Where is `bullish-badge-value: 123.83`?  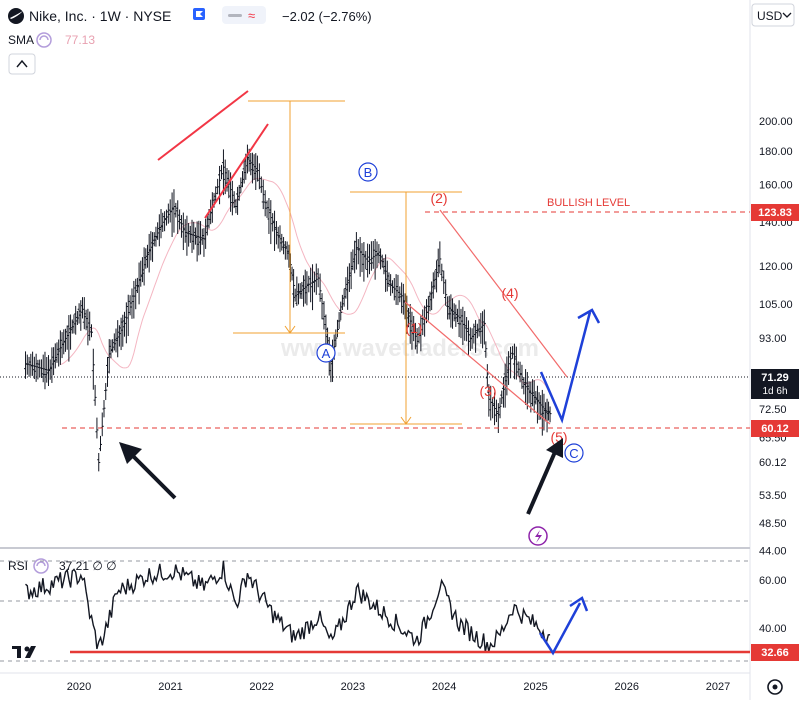 bullish-badge-value: 123.83 is located at coordinates (775, 213).